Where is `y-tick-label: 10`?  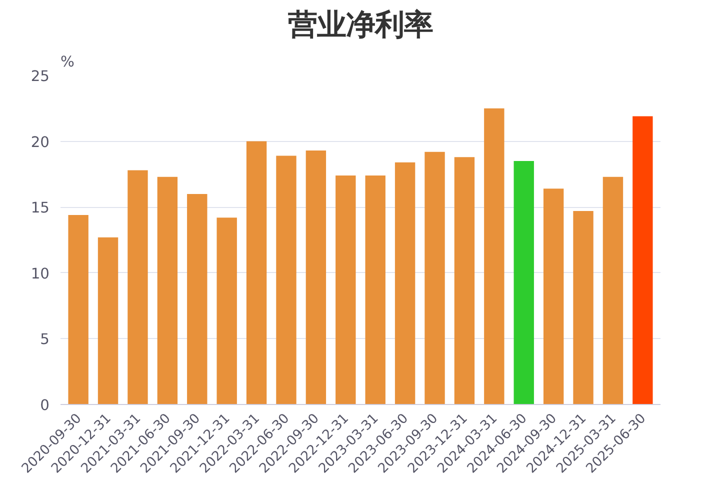 y-tick-label: 10 is located at coordinates (40, 273).